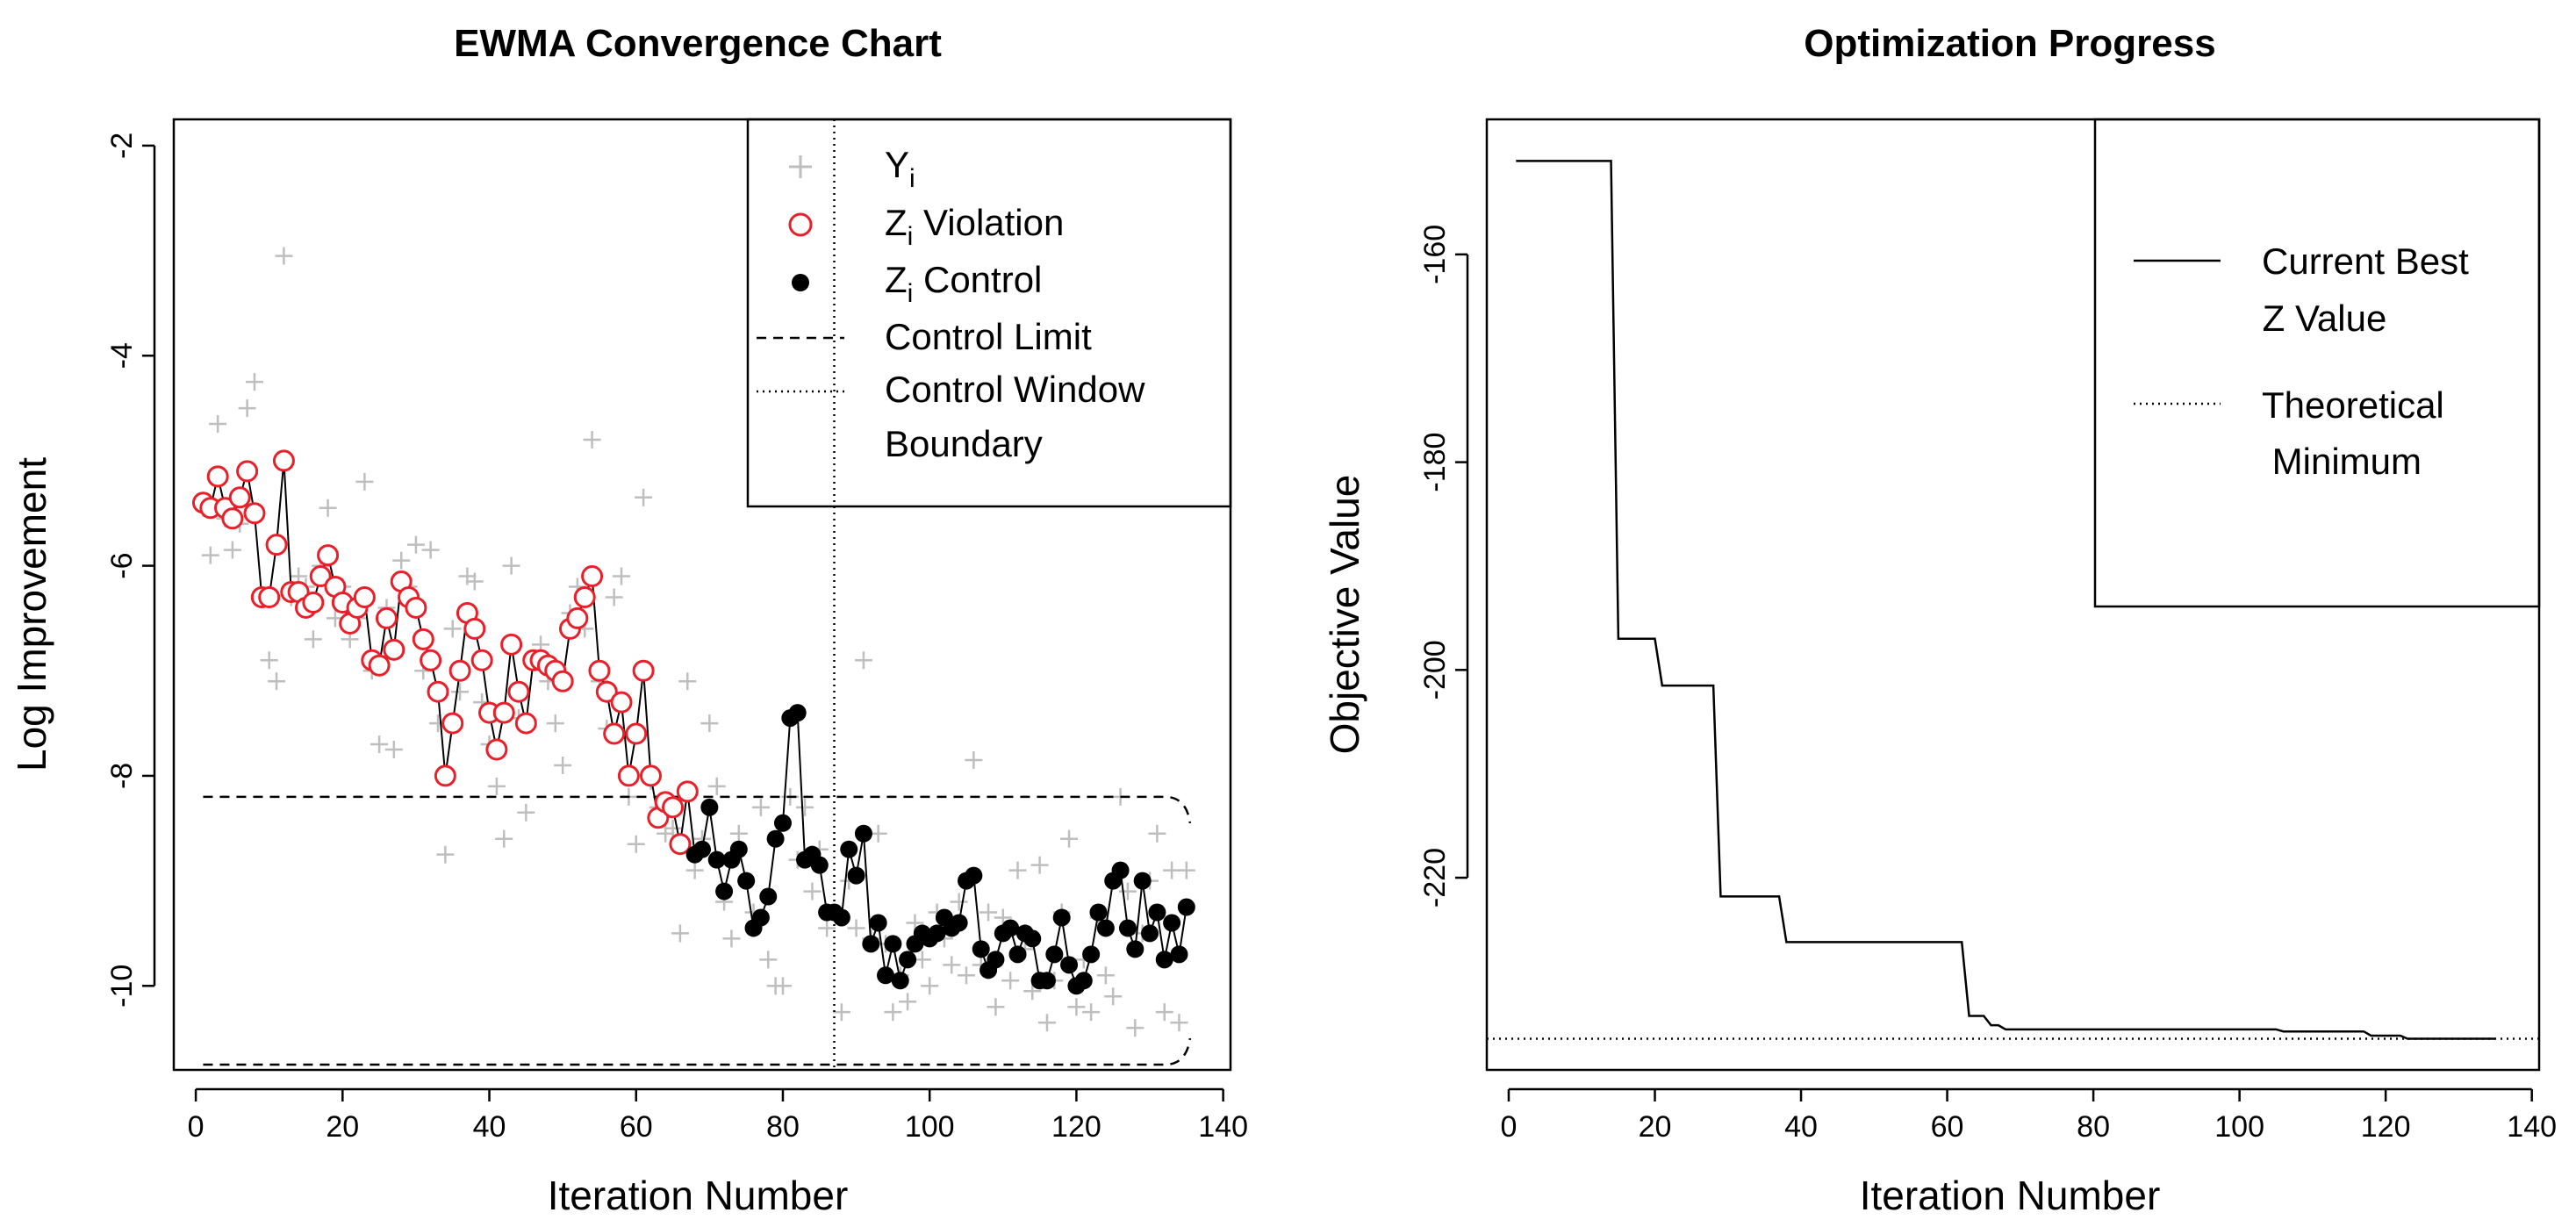 This screenshot has height=1227, width=2576. What do you see at coordinates (1947, 1127) in the screenshot?
I see `optimization-x-tick-label: 60` at bounding box center [1947, 1127].